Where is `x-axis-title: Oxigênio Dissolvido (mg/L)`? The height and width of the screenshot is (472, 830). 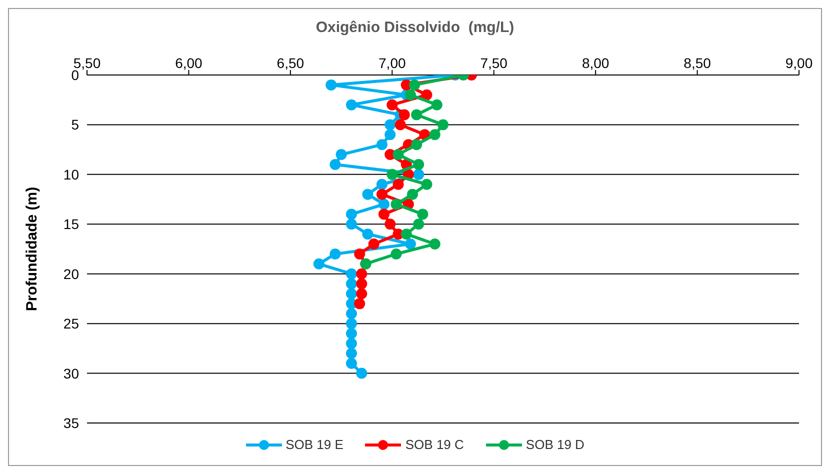
x-axis-title: Oxigênio Dissolvido (mg/L) is located at coordinates (415, 28).